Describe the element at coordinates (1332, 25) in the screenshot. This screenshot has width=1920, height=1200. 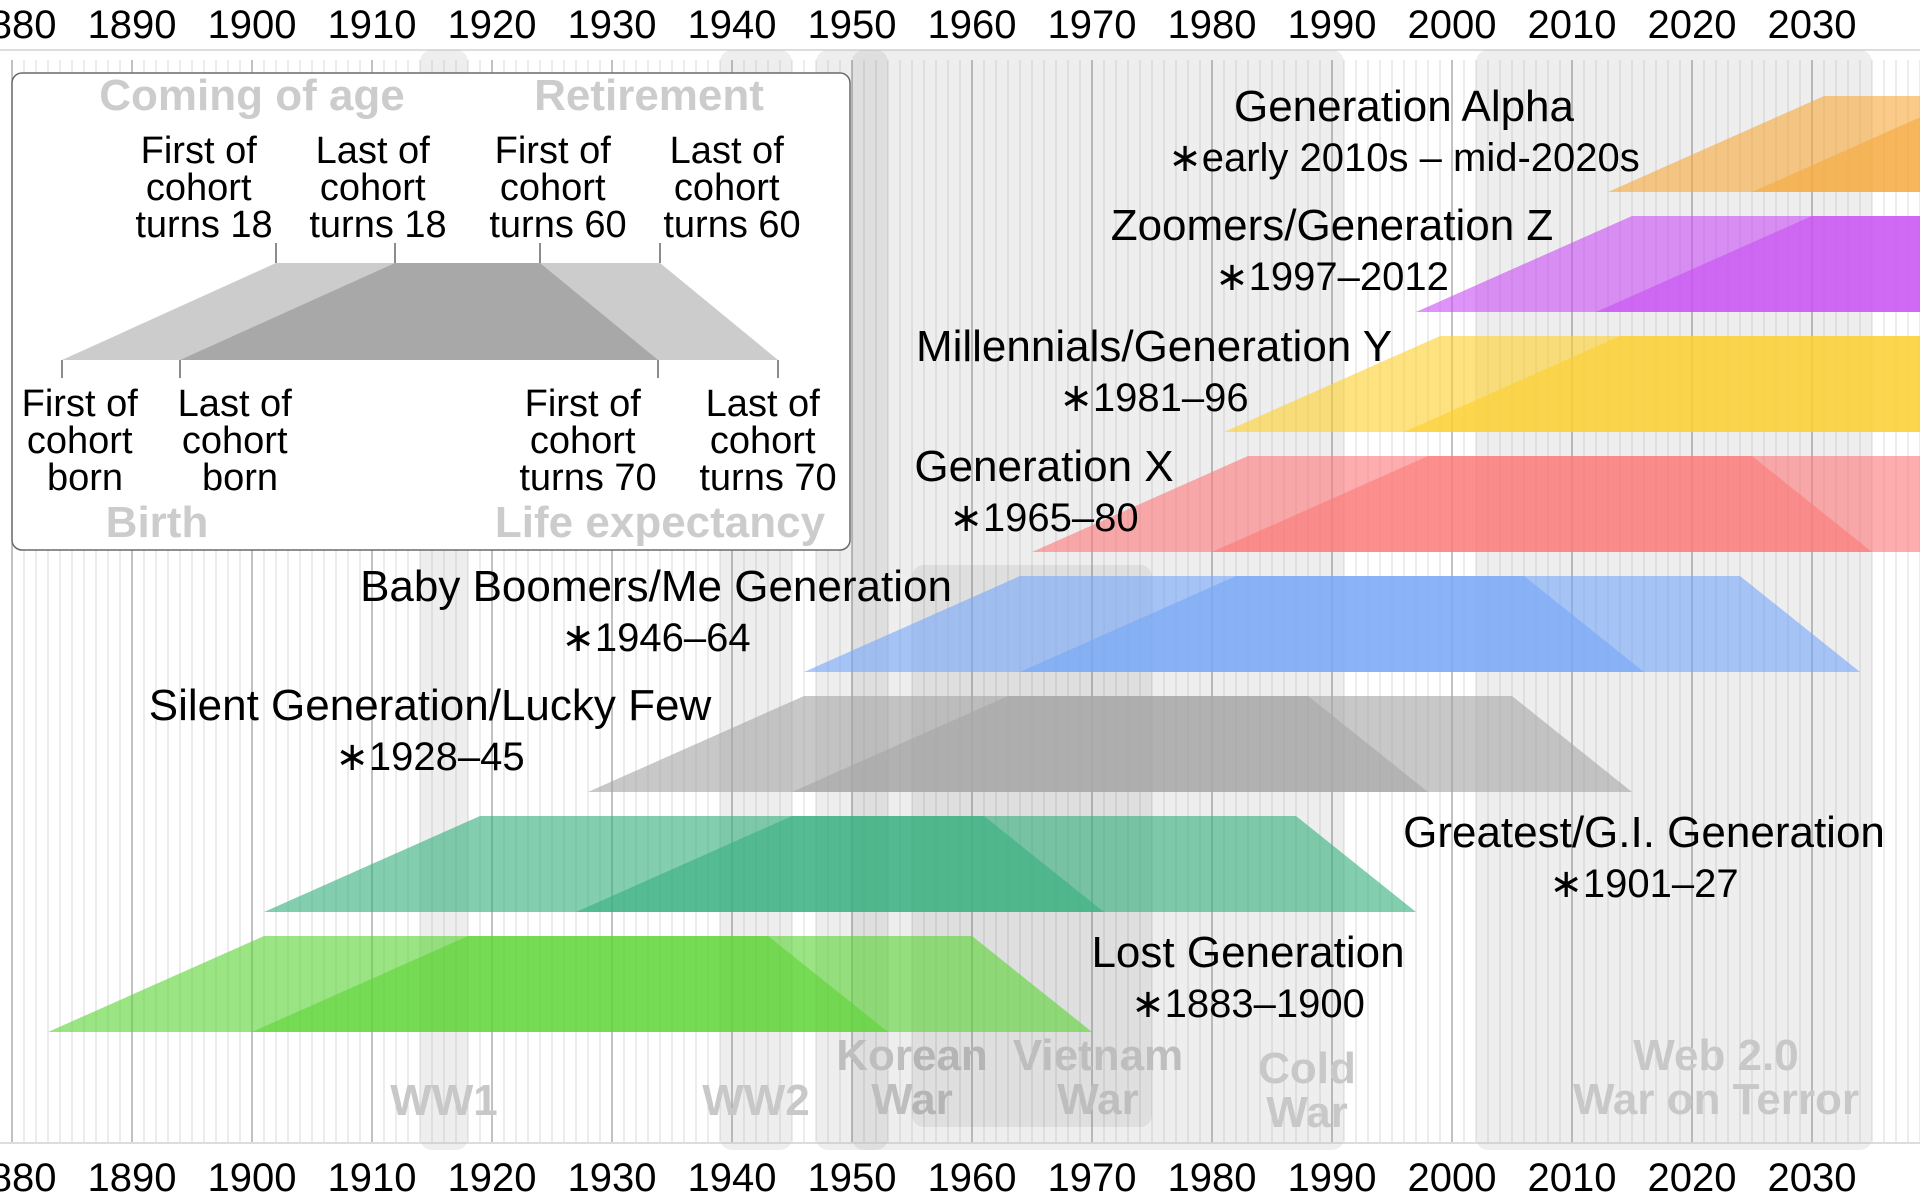
I see `top-year-label: 1990` at that location.